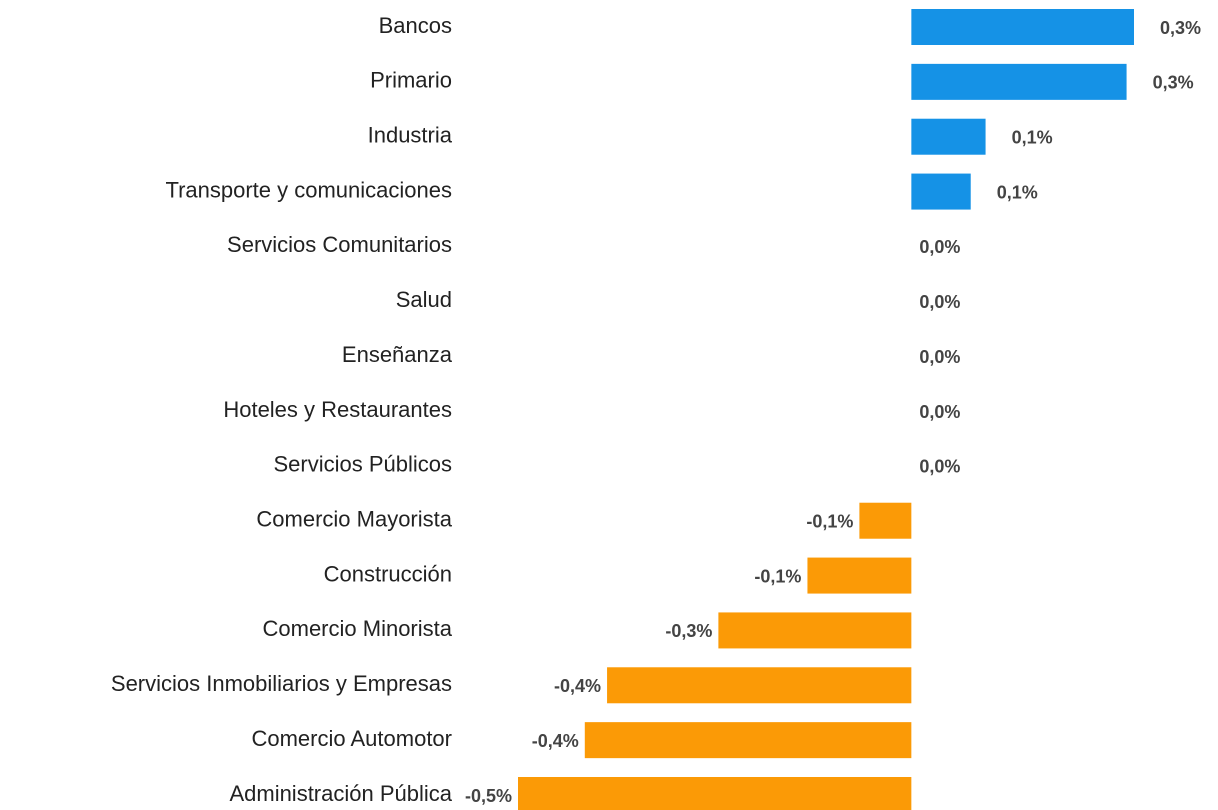  What do you see at coordinates (339, 244) in the screenshot?
I see `category-label: Servicios Comunitarios` at bounding box center [339, 244].